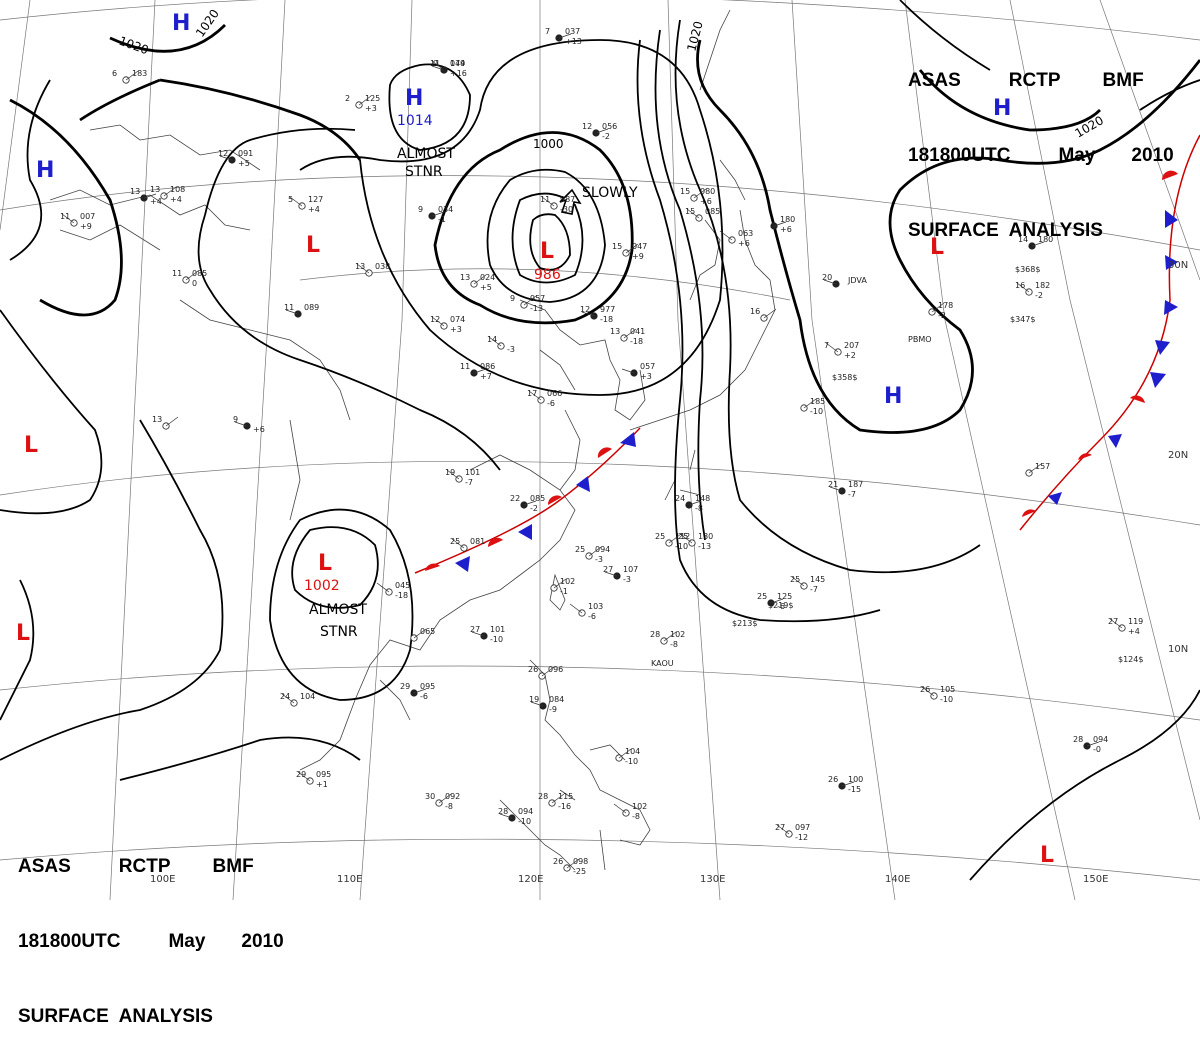  I want to click on obs-pressure: 157, so click(1042, 466).